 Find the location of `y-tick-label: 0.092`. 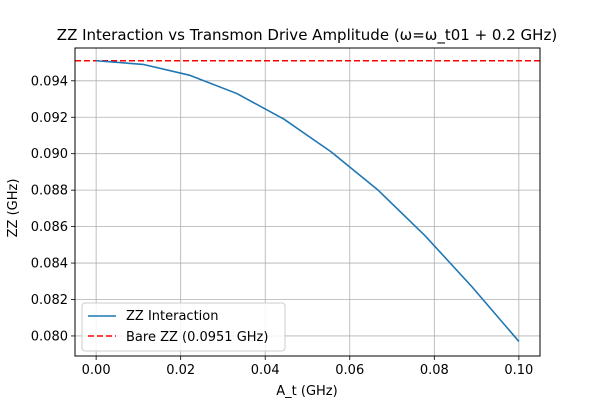

y-tick-label: 0.092 is located at coordinates (49, 118).